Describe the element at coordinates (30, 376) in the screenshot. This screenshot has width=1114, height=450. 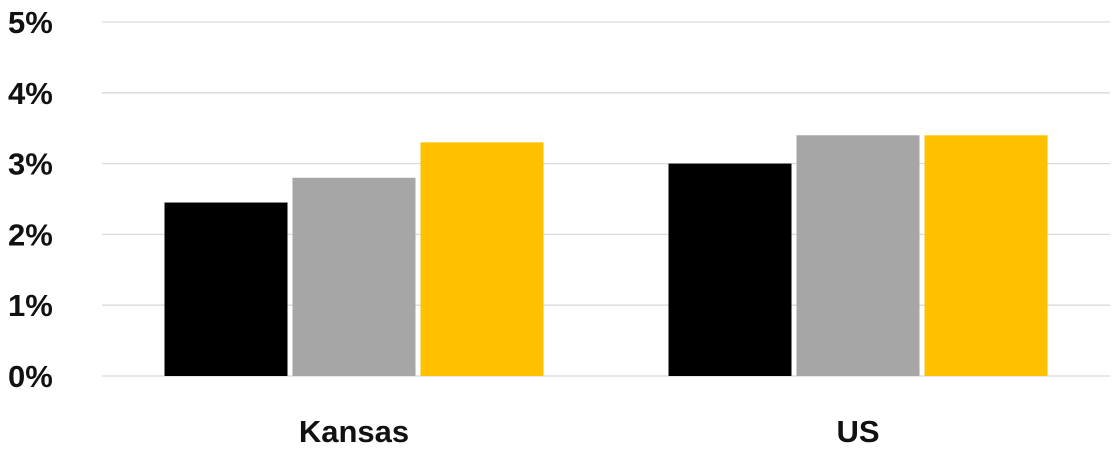
I see `y-tick-label: 0%` at that location.